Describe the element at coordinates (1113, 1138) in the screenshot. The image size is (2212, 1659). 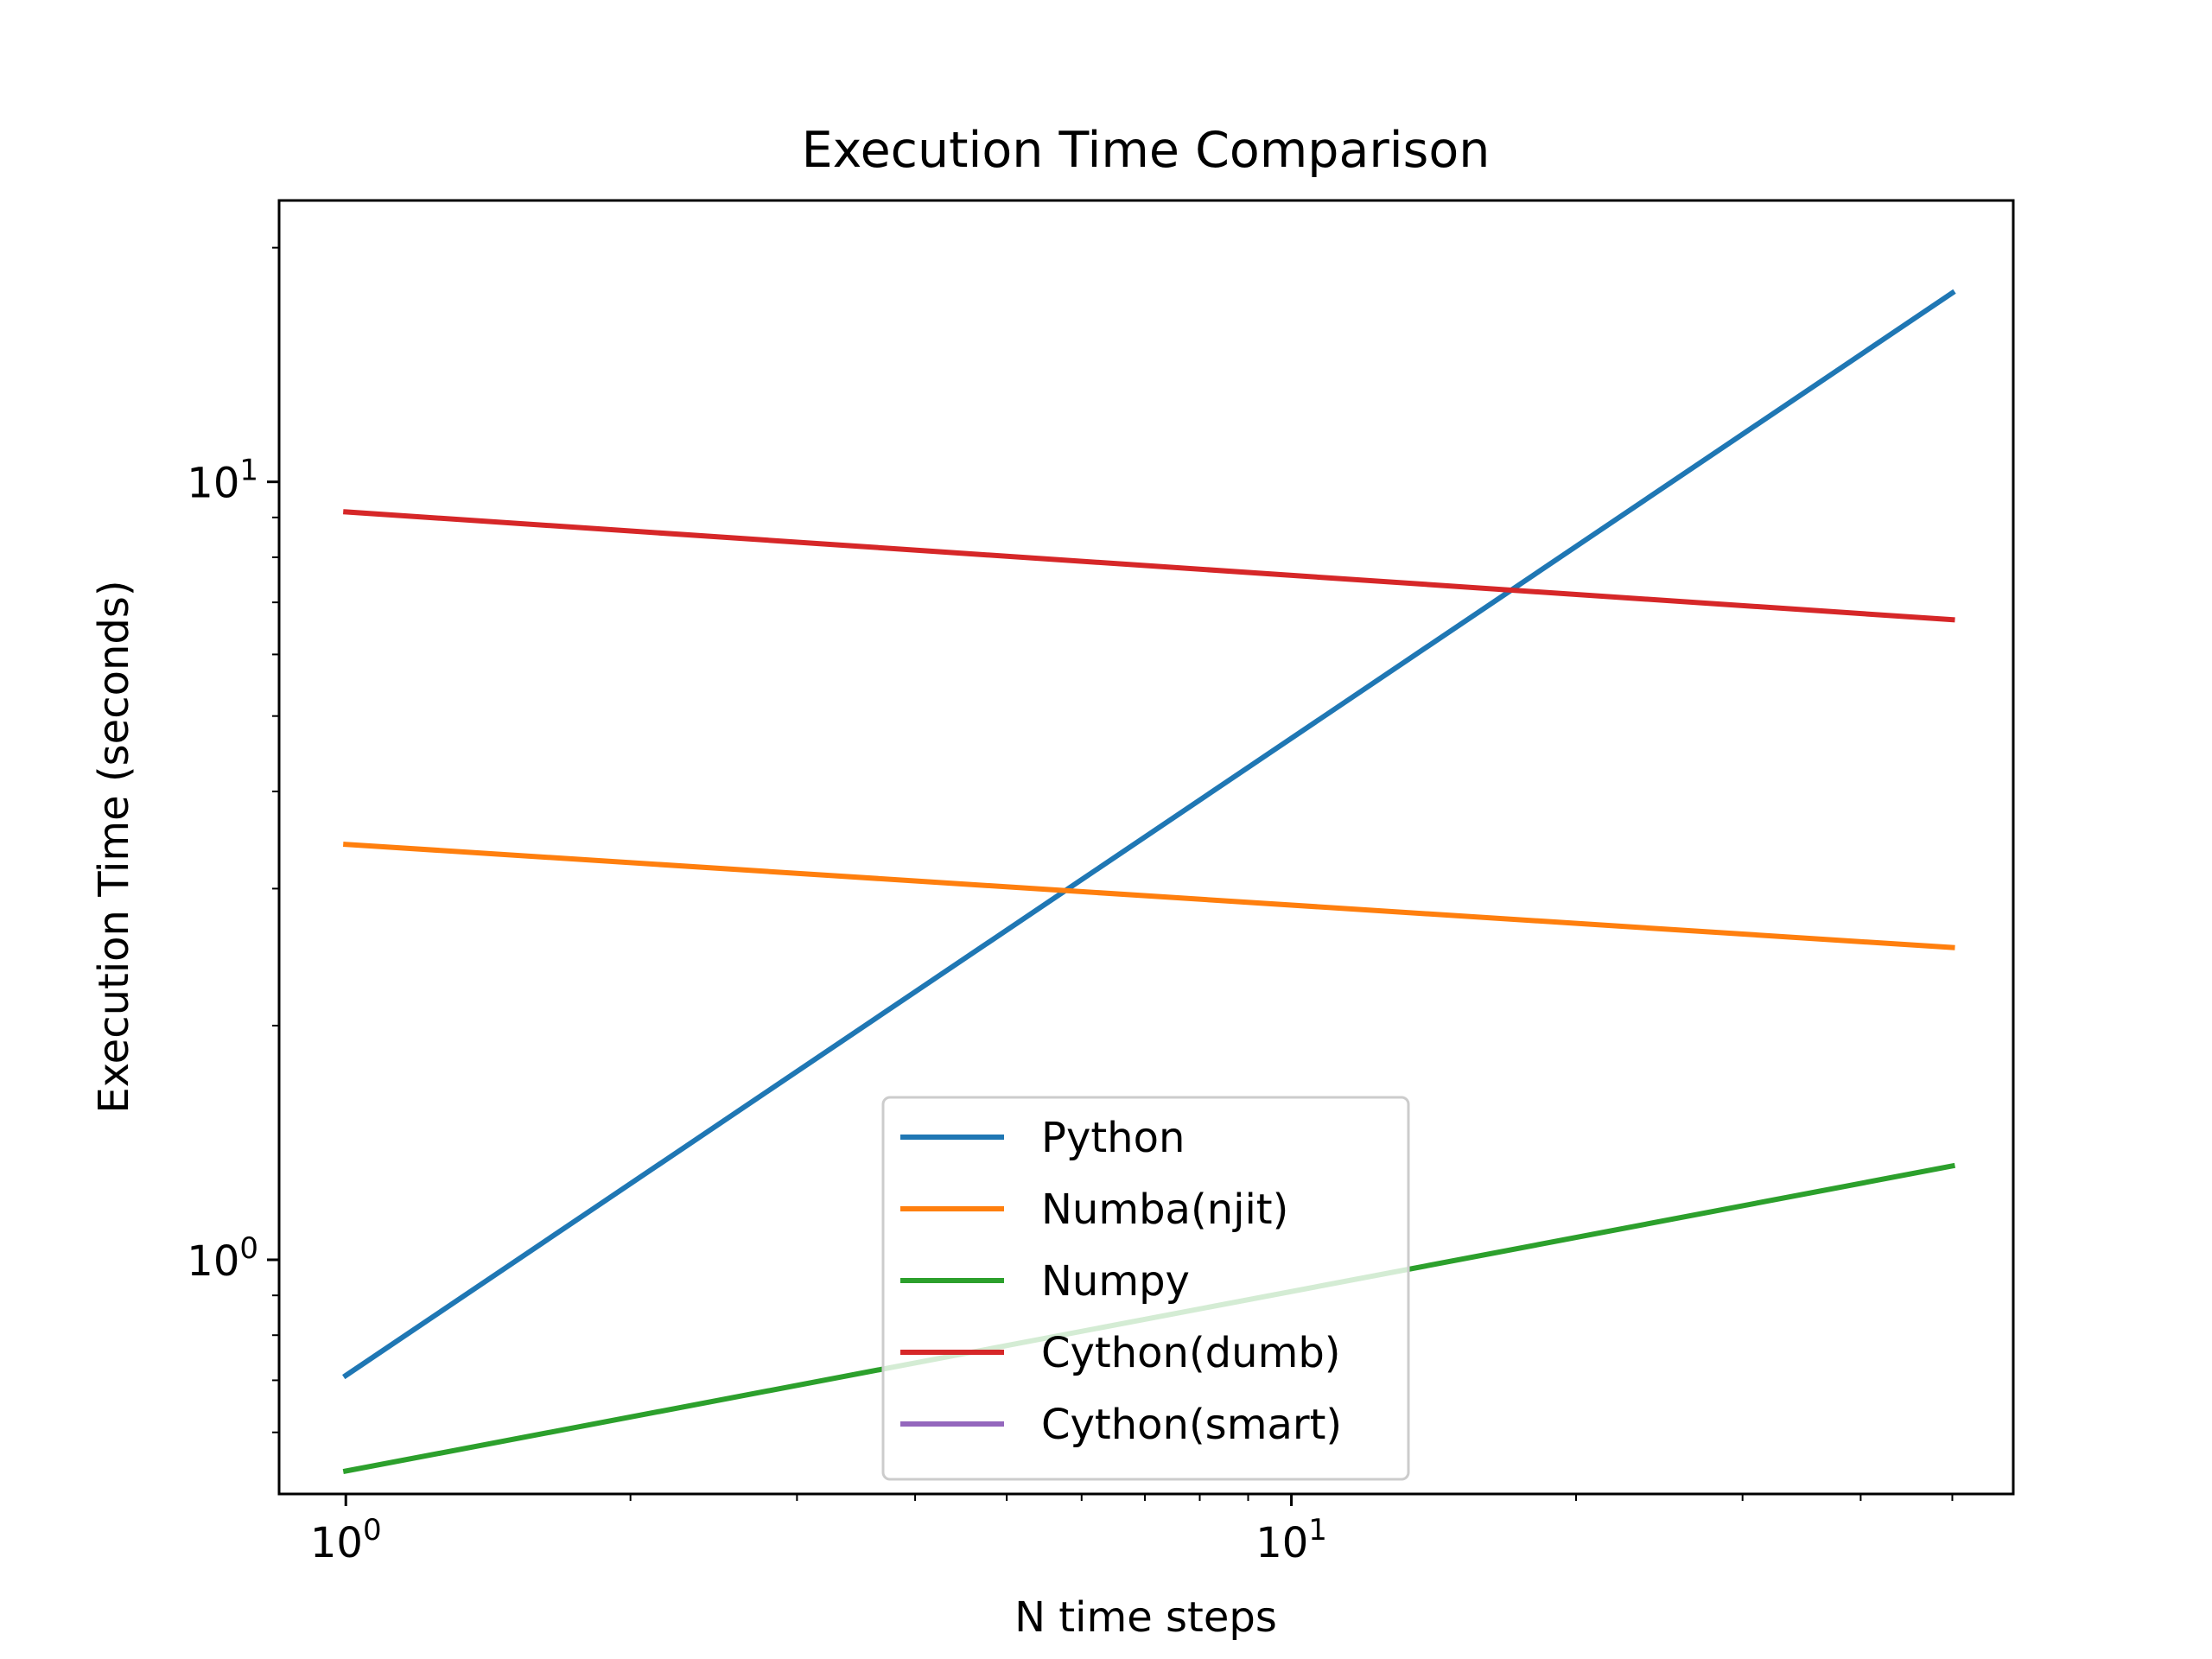
I see `legend-label: Python` at that location.